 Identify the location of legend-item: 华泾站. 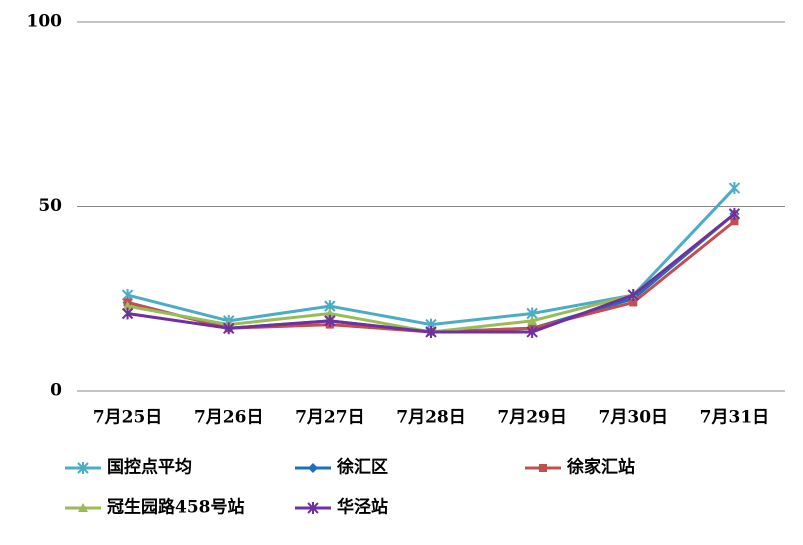
(341, 507).